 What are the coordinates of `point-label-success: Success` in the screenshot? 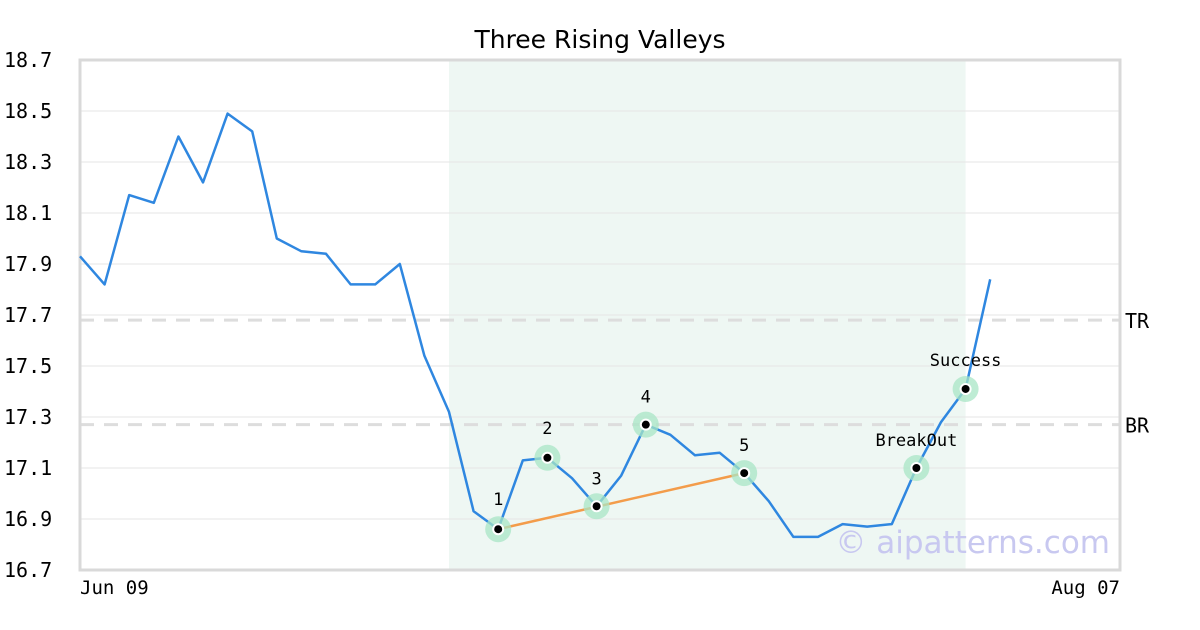 It's located at (966, 361).